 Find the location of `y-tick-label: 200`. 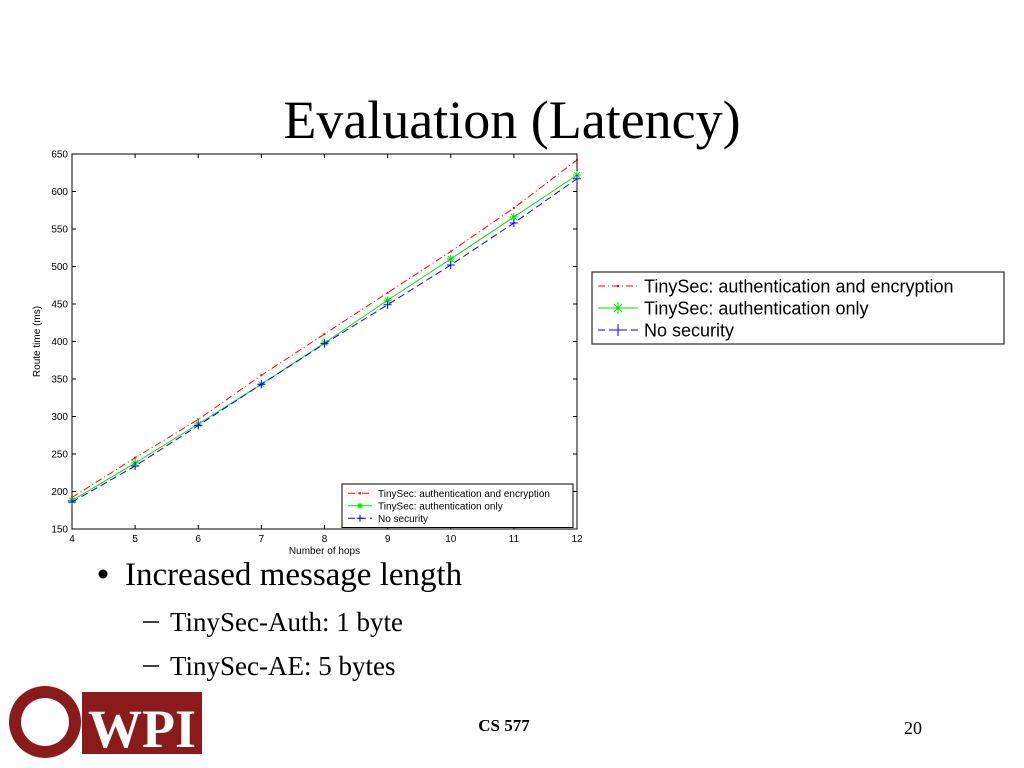

y-tick-label: 200 is located at coordinates (59, 492).